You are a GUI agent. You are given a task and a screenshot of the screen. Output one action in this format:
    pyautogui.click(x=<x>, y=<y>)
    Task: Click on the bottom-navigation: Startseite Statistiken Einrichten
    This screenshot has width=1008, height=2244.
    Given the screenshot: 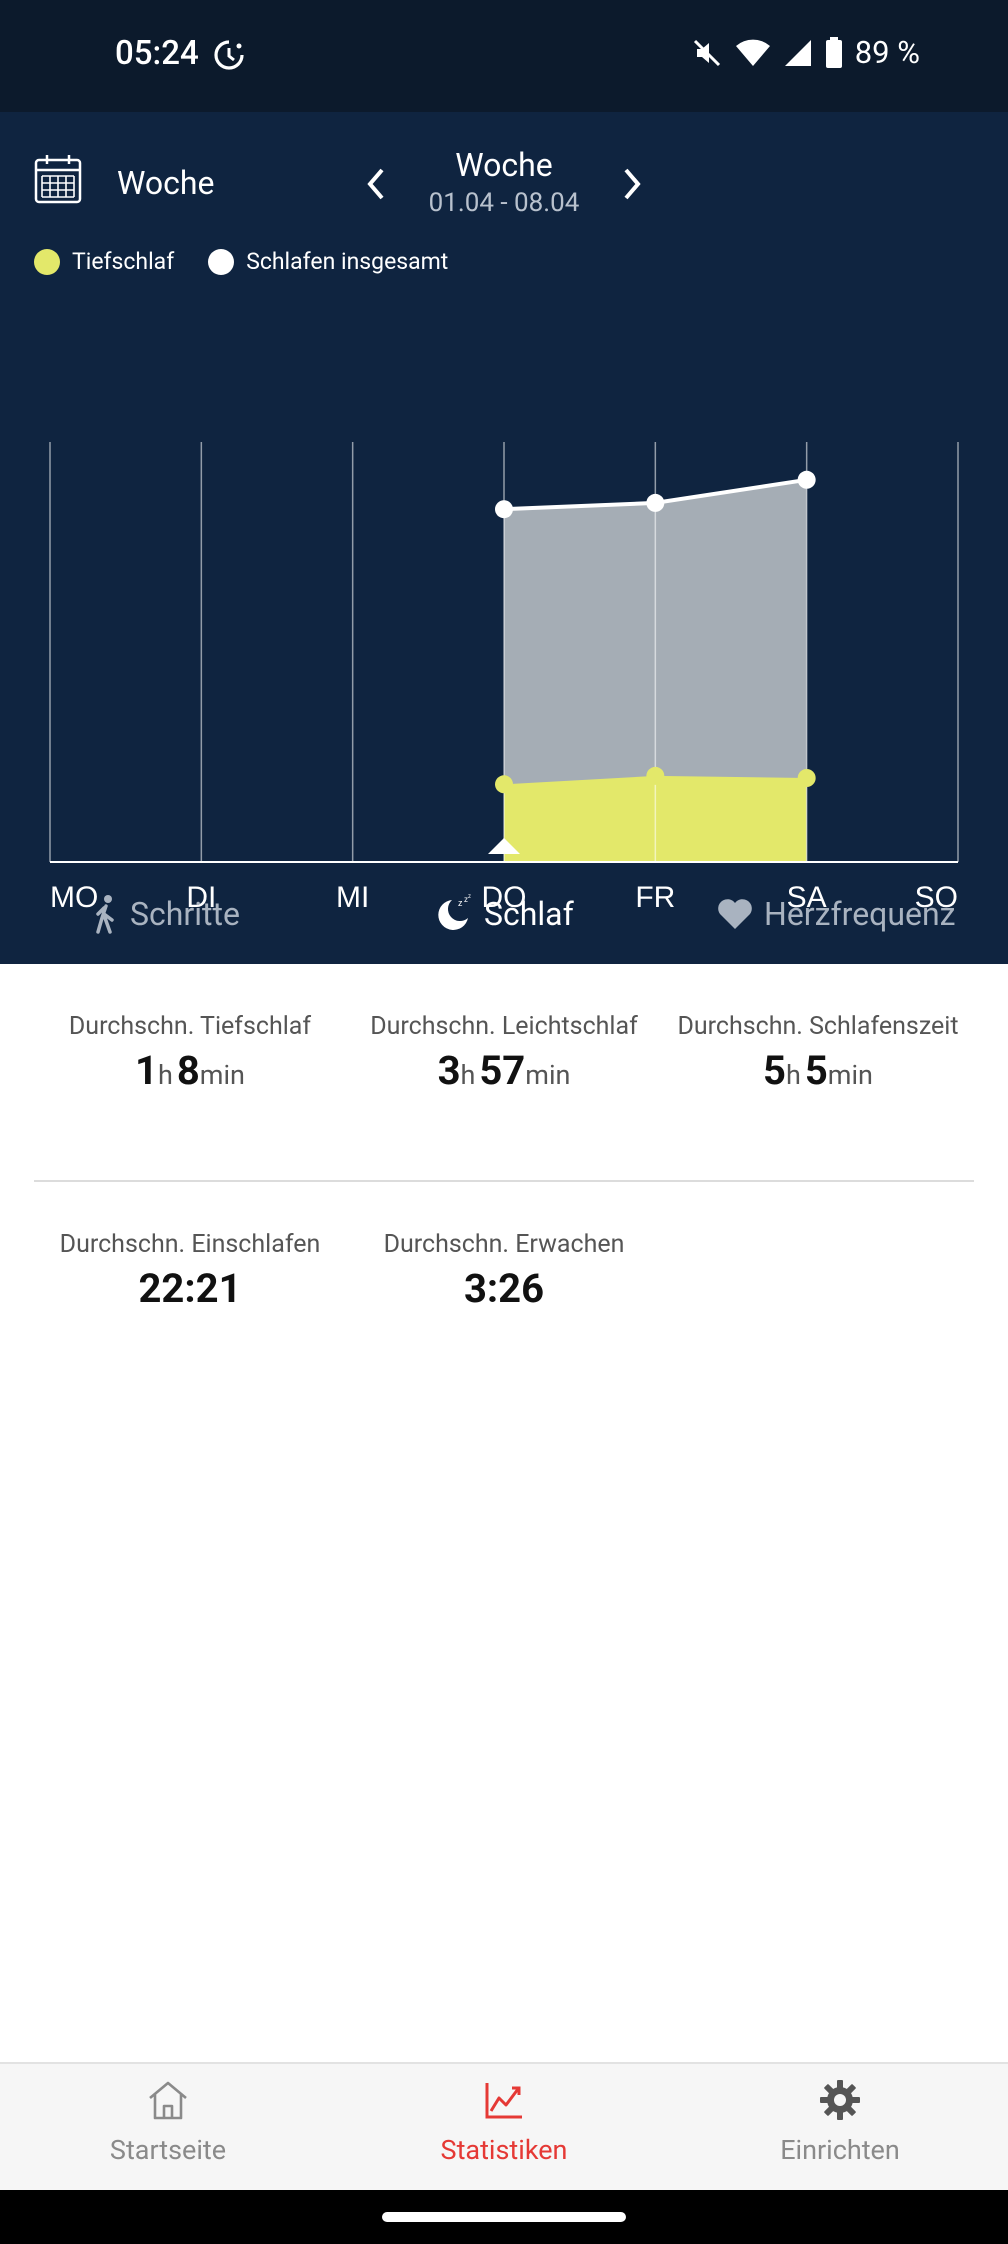 What is the action you would take?
    pyautogui.click(x=504, y=2126)
    